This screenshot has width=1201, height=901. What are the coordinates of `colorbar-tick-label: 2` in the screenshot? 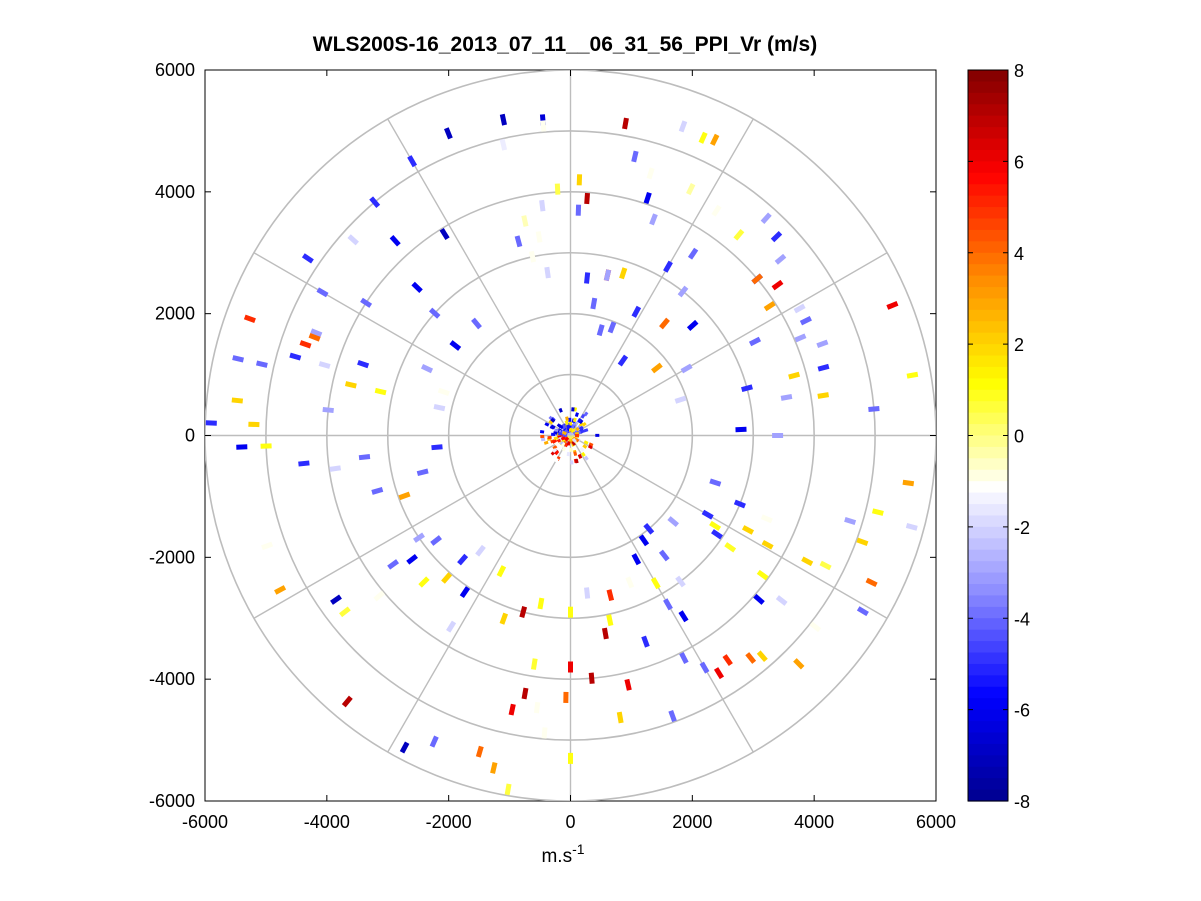 It's located at (1019, 345).